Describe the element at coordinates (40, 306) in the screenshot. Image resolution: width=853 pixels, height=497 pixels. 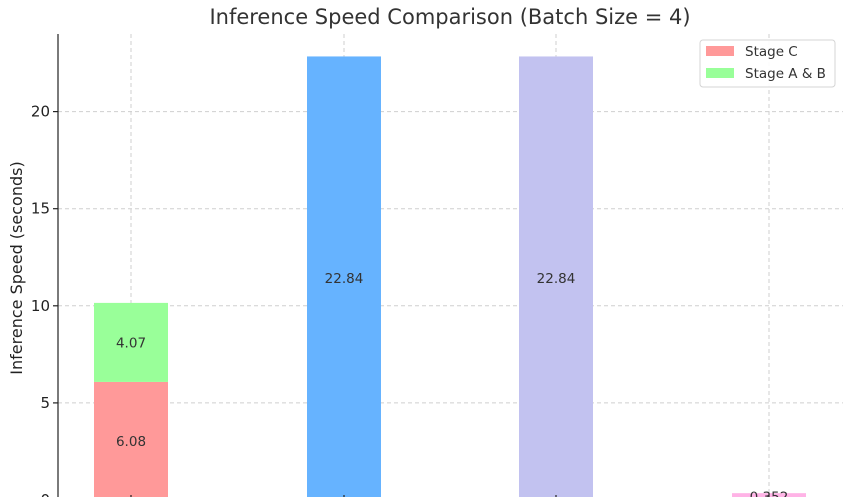
I see `y-tick-label: 10` at that location.